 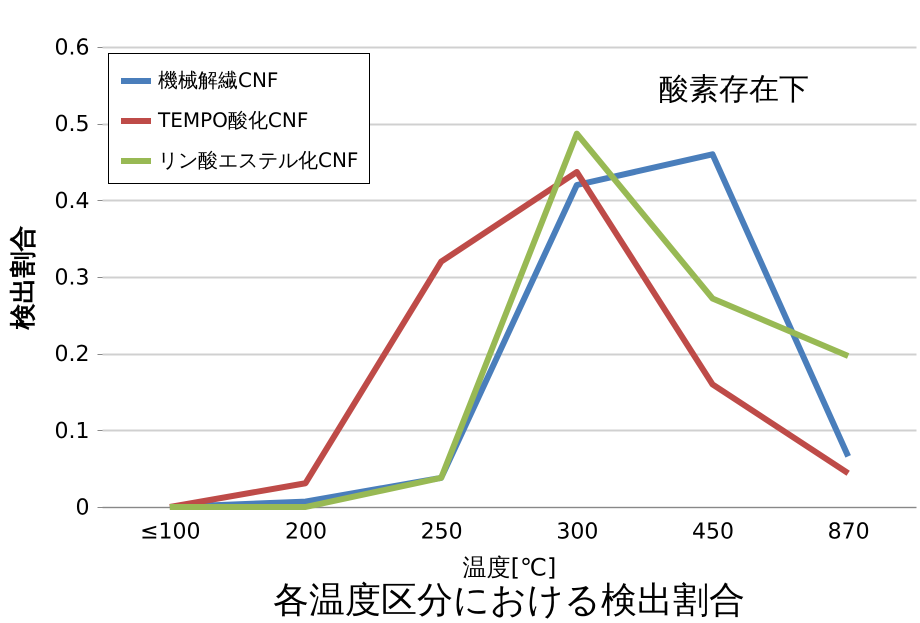 I want to click on x-axis-title: 温度[℃], so click(x=509, y=568).